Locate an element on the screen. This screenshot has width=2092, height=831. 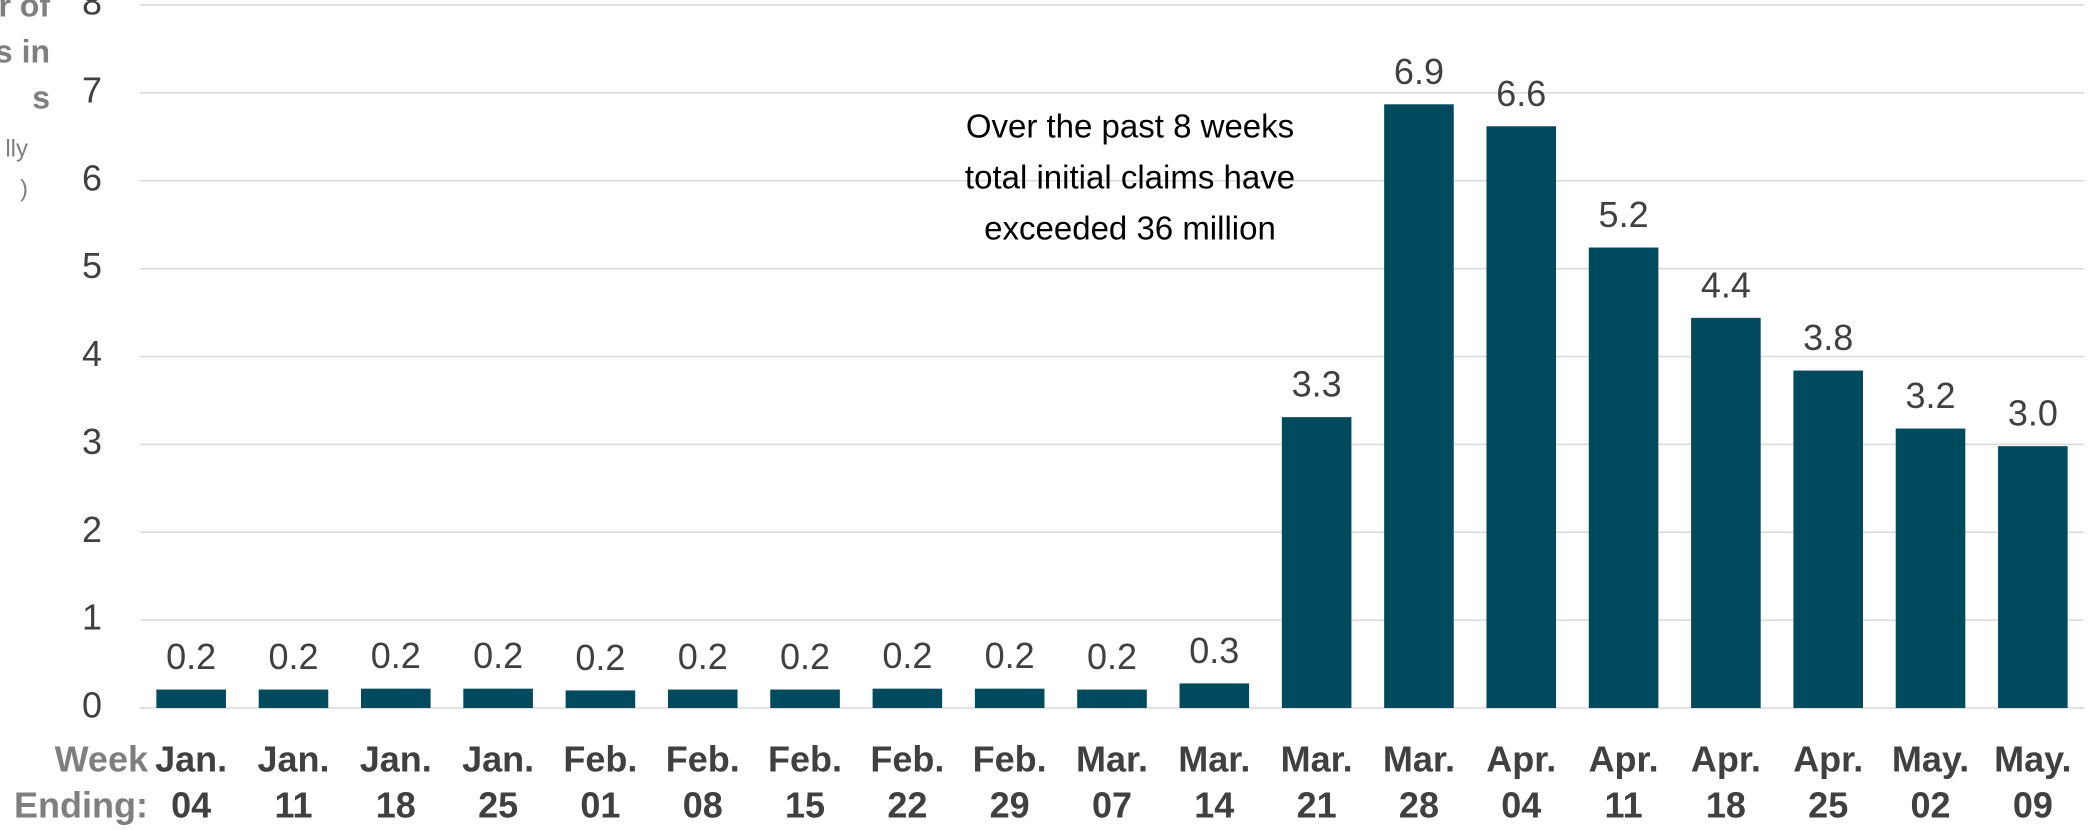
y-axis-subtitle: lly is located at coordinates (16, 148).